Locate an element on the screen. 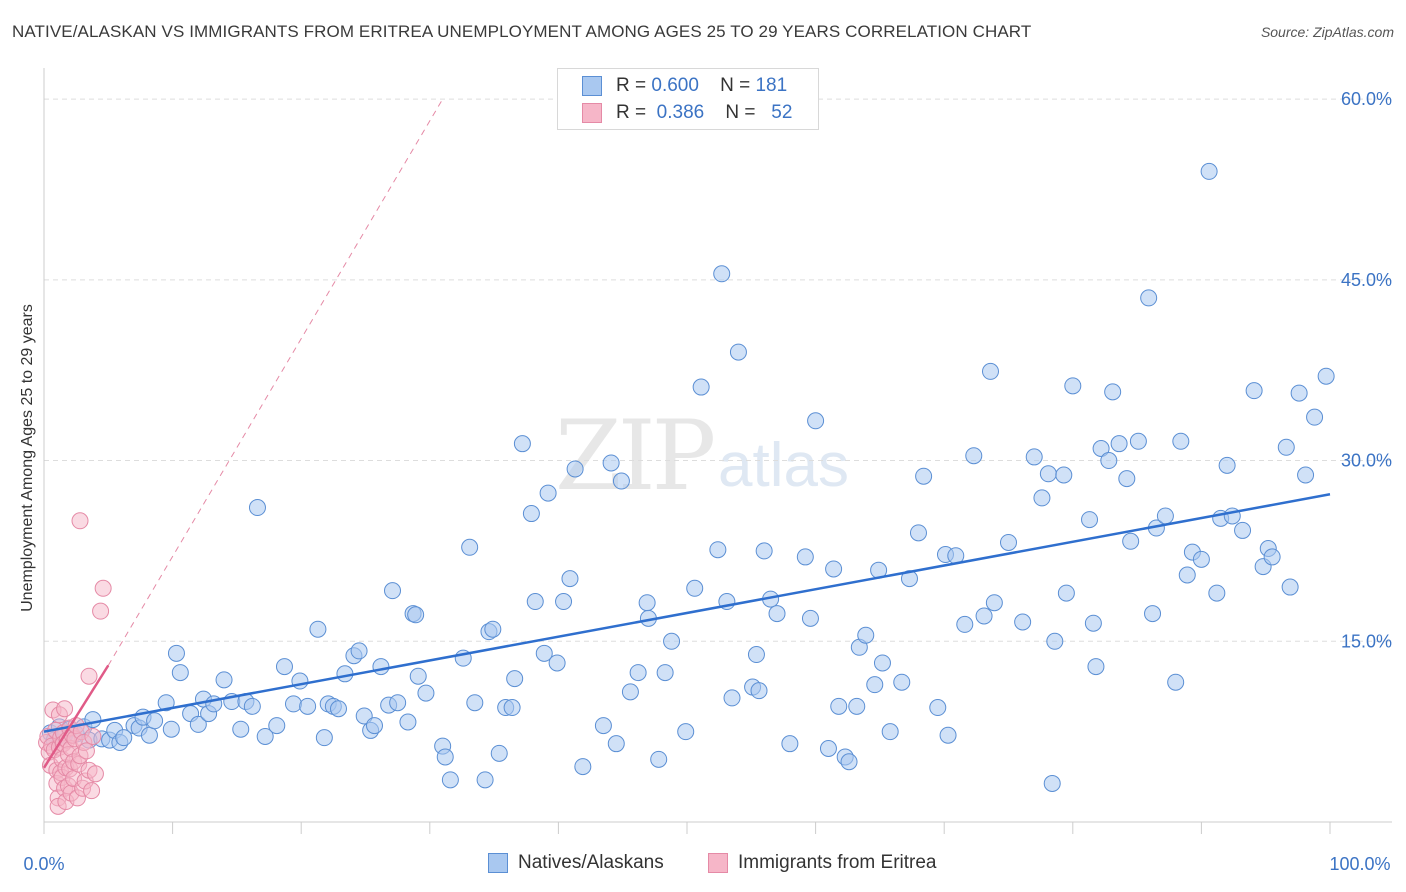  x-tick-label: 100.0% is located at coordinates (1359, 864).